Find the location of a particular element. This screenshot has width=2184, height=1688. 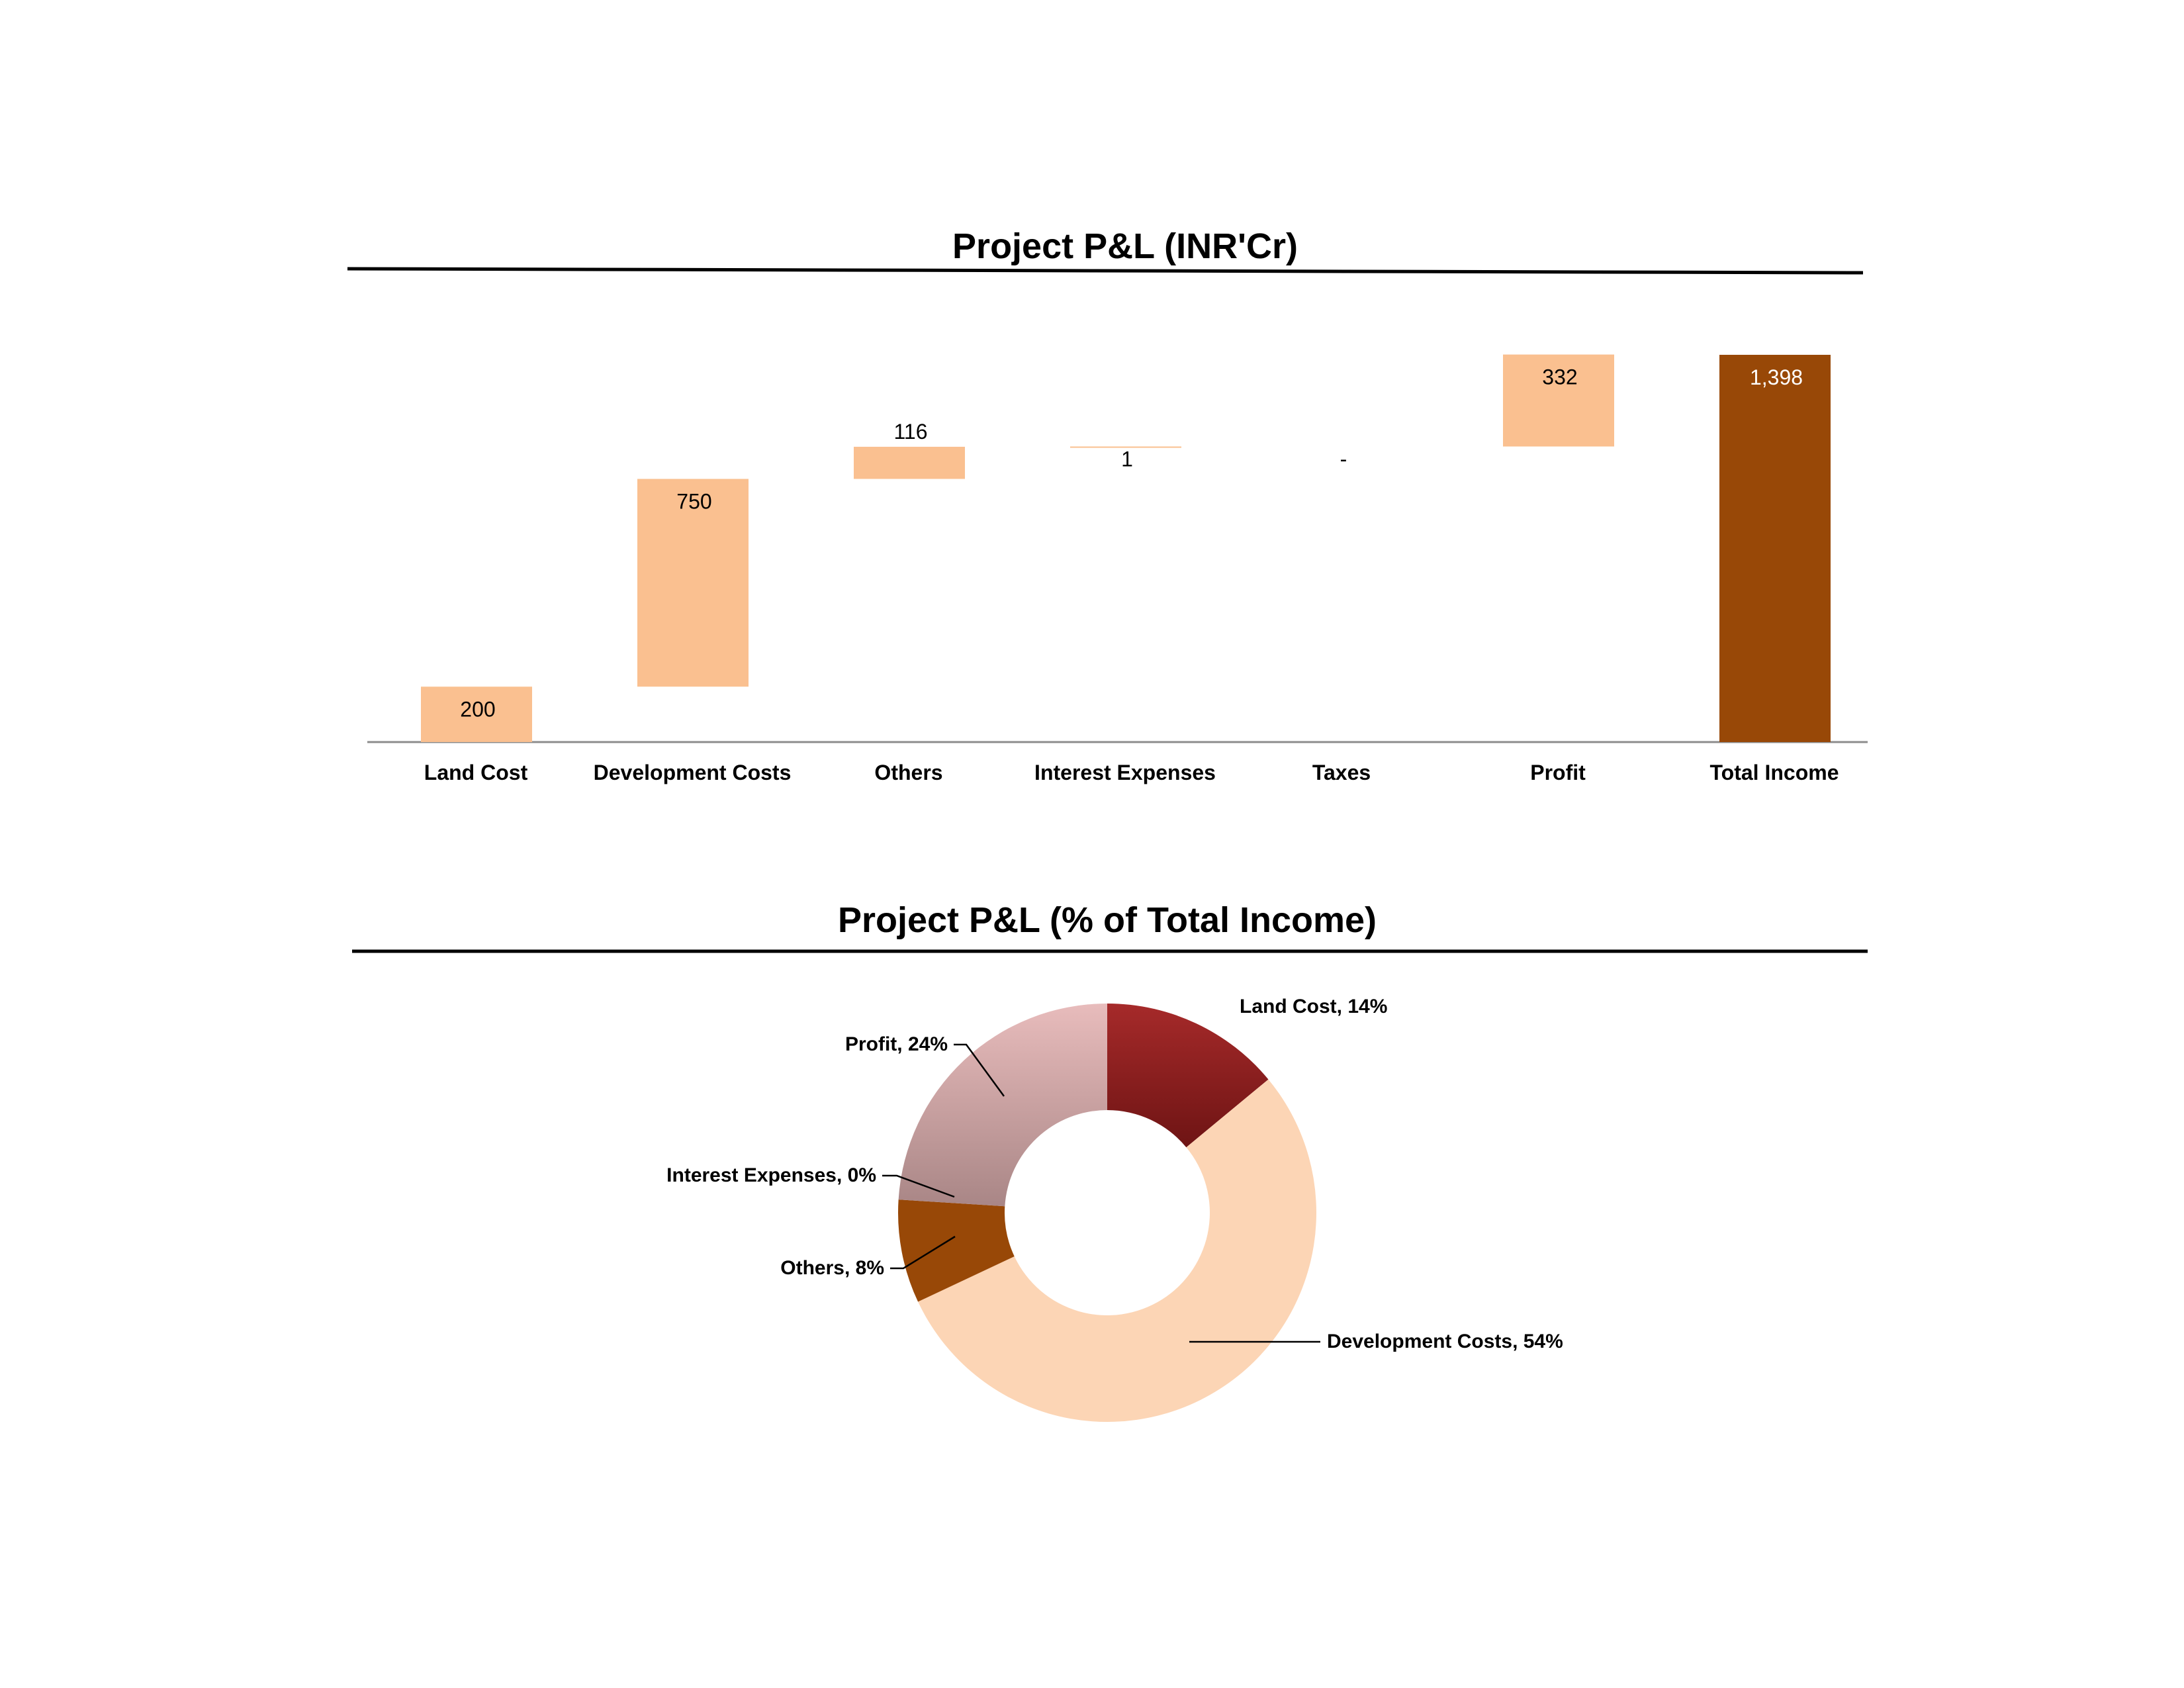

waterfall-bars is located at coordinates (1126, 548).